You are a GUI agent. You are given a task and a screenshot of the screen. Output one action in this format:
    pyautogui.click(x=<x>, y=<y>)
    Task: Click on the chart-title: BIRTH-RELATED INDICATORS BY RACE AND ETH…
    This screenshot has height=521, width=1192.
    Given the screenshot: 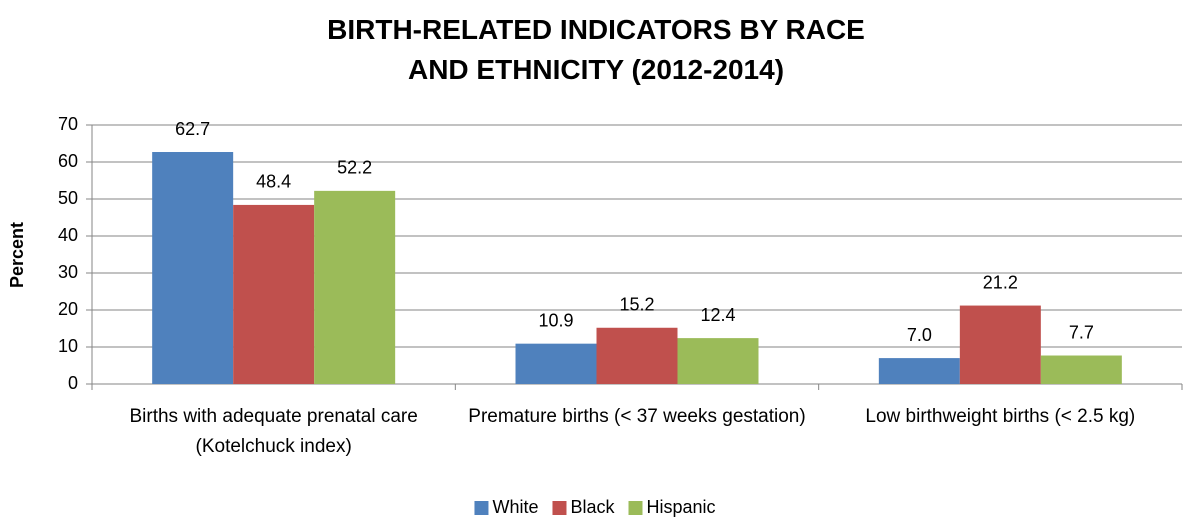 What is the action you would take?
    pyautogui.click(x=596, y=49)
    